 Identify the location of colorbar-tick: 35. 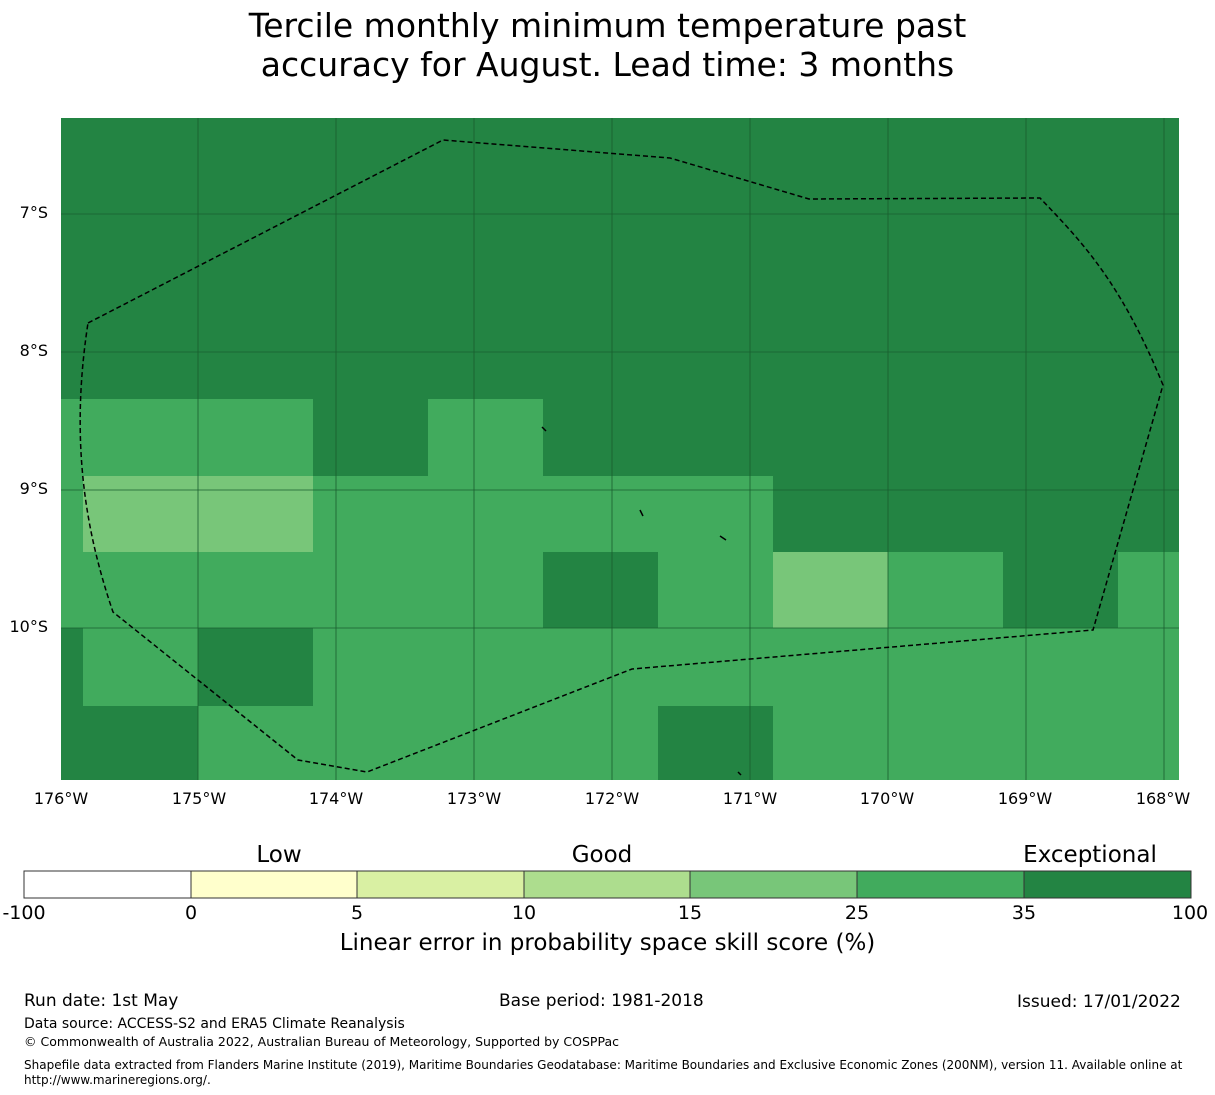
(1024, 913).